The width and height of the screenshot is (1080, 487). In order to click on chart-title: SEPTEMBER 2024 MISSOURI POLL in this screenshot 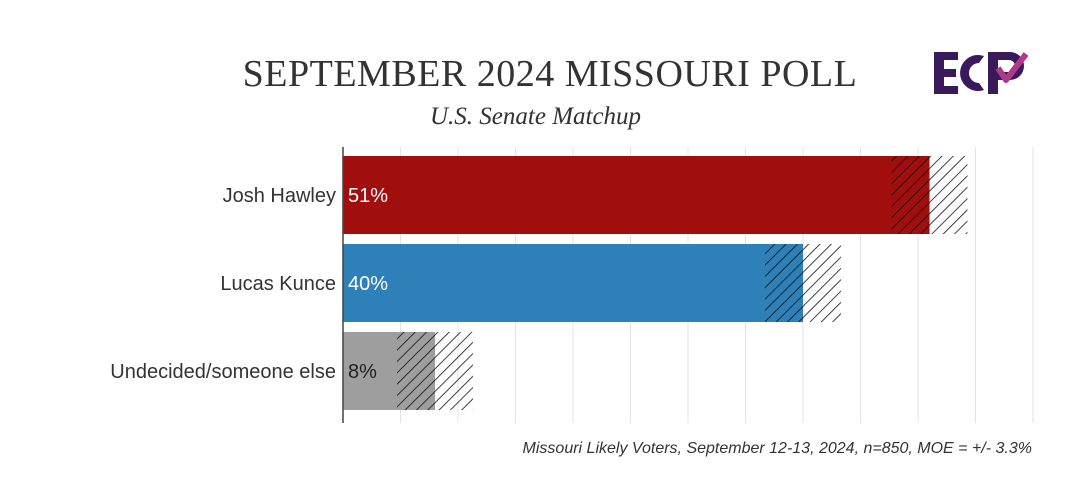, I will do `click(550, 74)`.